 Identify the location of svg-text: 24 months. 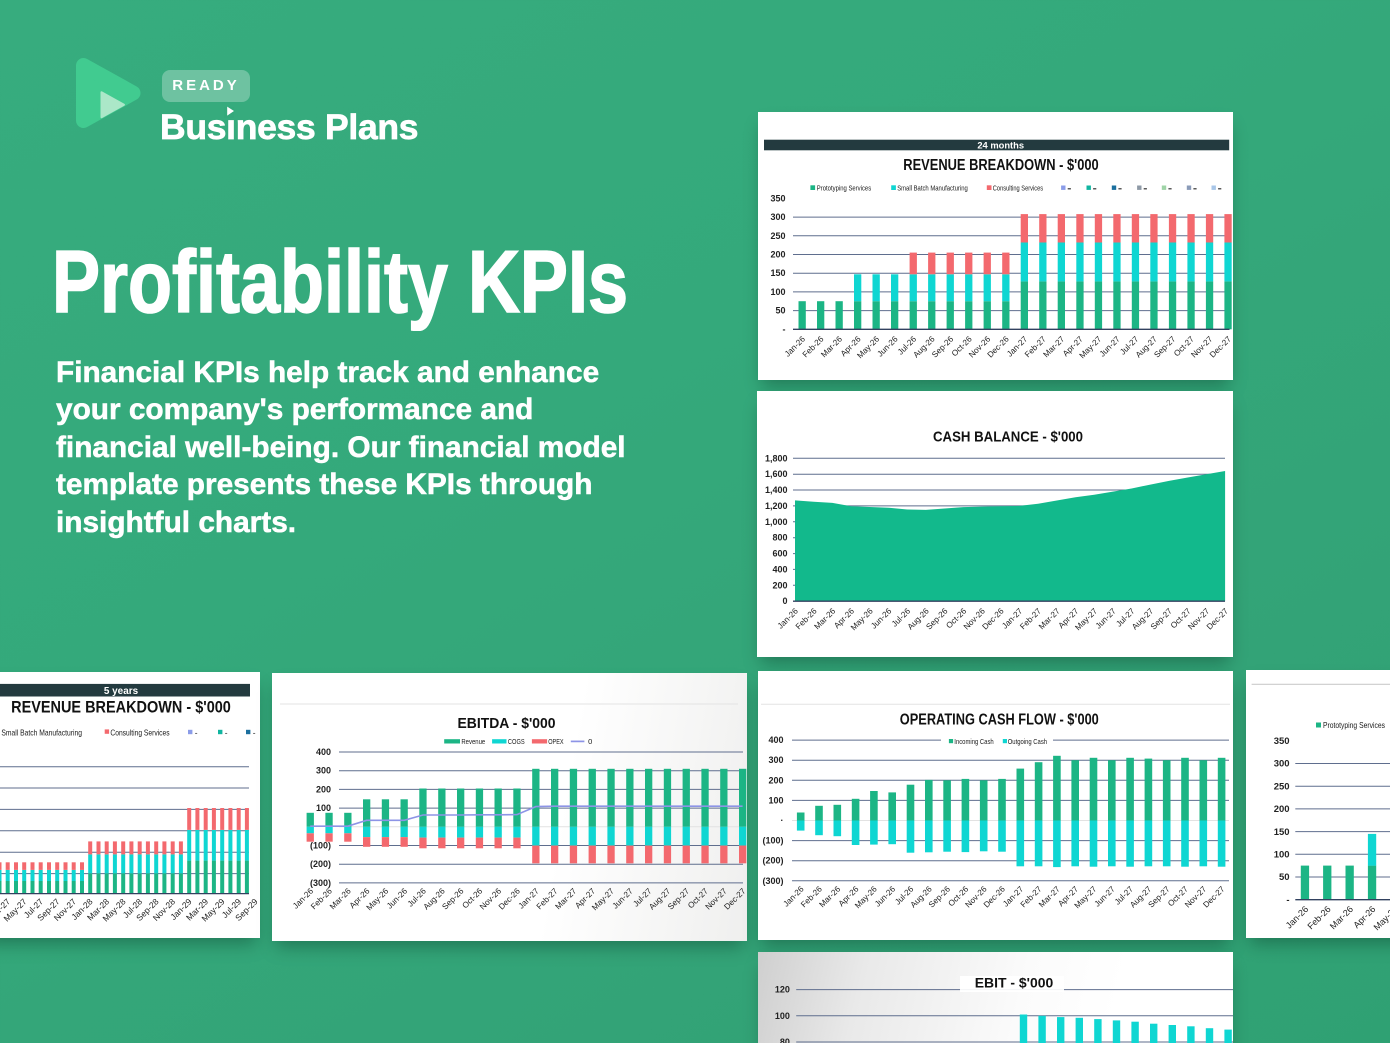
(1000, 145).